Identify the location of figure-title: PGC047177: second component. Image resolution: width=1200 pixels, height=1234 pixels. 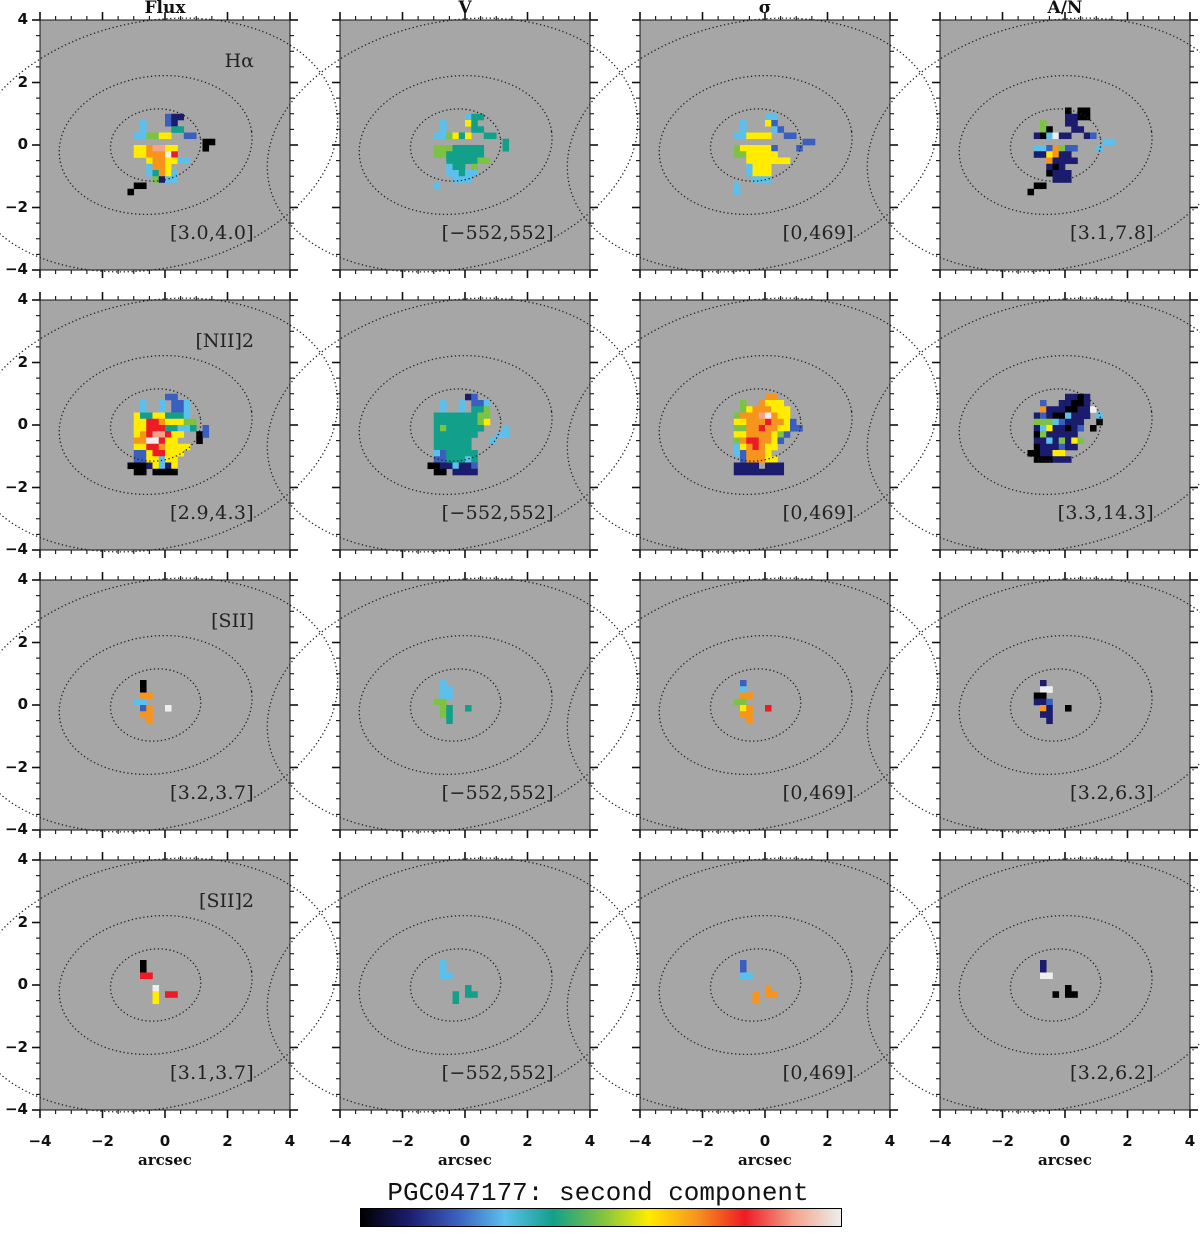
(598, 1193).